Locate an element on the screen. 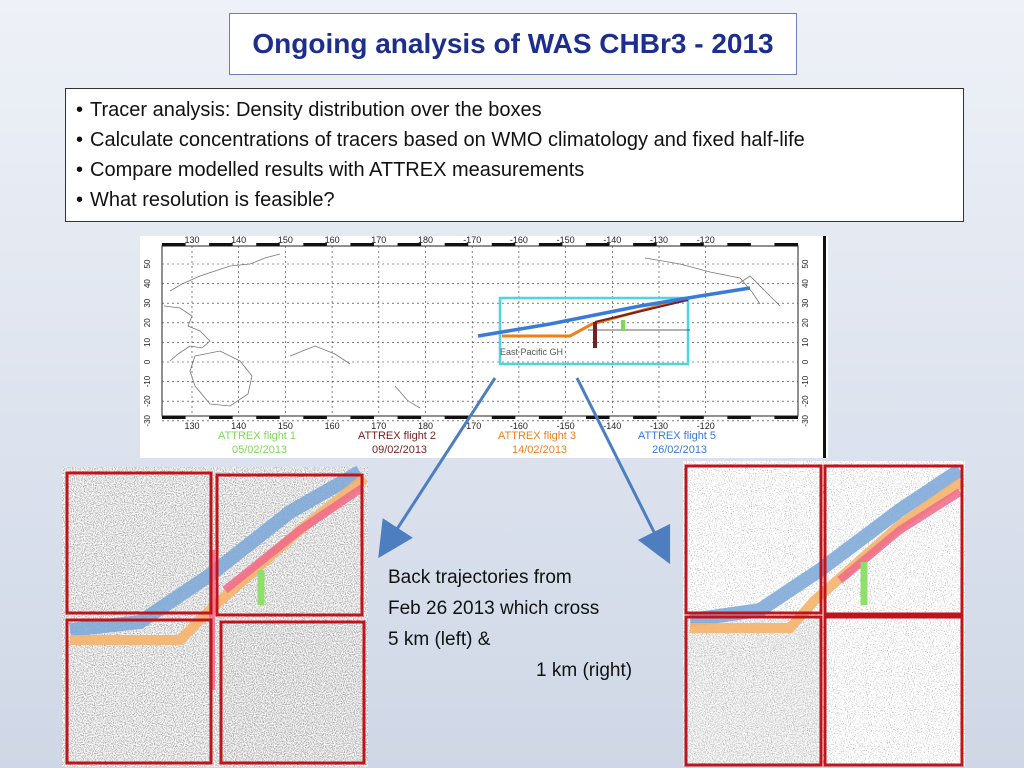  lat-tick-label: 30 is located at coordinates (805, 302).